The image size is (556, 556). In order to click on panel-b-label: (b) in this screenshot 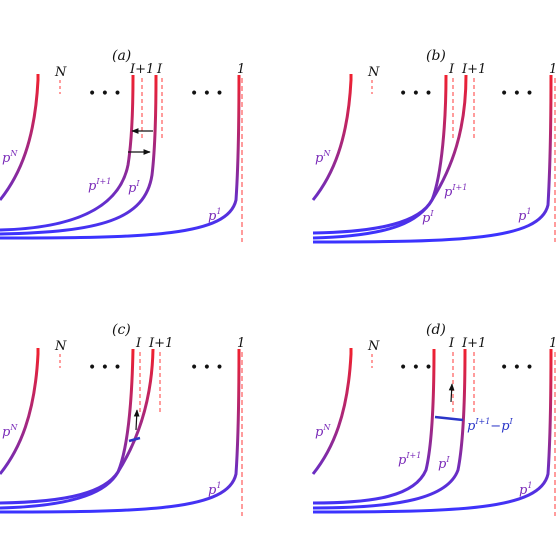, I will do `click(436, 56)`.